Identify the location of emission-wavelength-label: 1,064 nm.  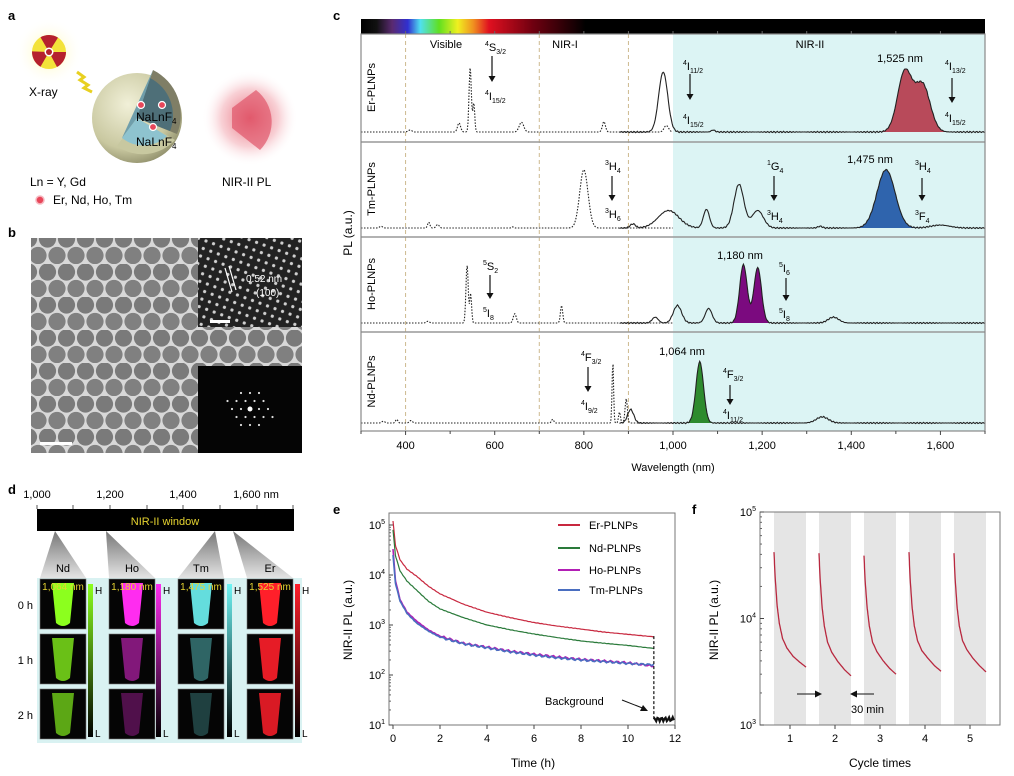
(63, 587).